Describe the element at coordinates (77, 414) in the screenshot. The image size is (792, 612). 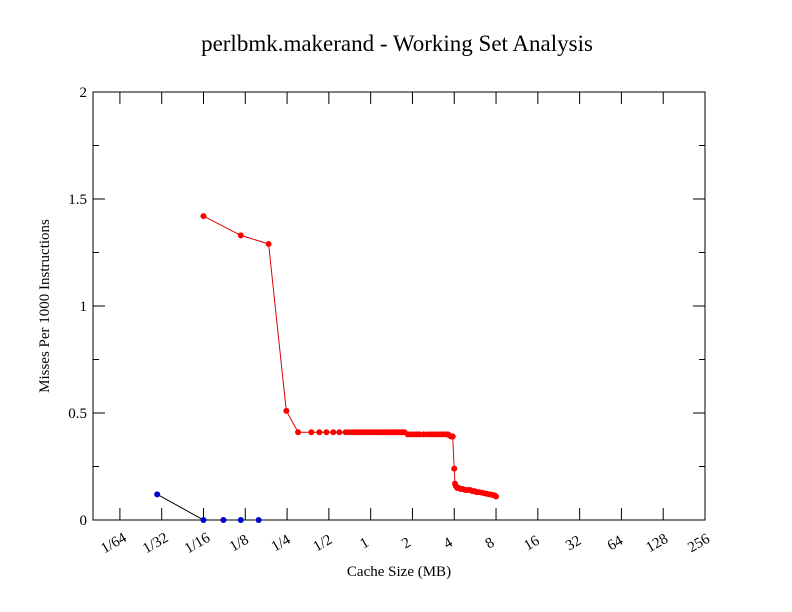
I see `y-tick-label: 0.5` at that location.